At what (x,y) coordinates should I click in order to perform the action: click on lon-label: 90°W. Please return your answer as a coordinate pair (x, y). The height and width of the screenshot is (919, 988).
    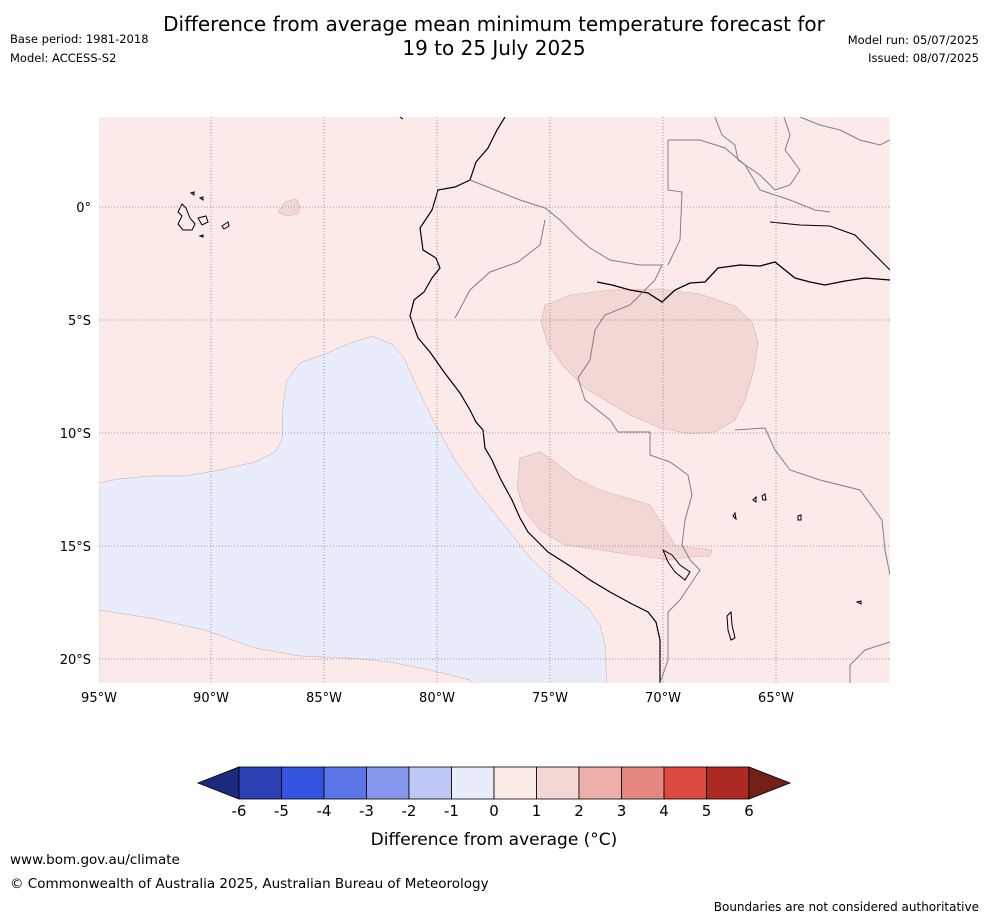
    Looking at the image, I should click on (211, 698).